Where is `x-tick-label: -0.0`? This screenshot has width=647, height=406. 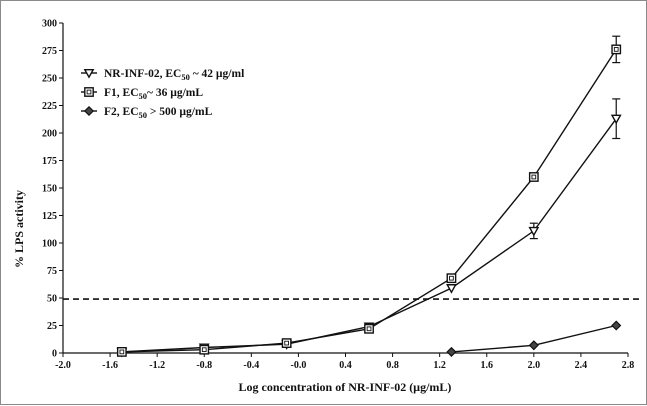
x-tick-label: -0.0 is located at coordinates (298, 365).